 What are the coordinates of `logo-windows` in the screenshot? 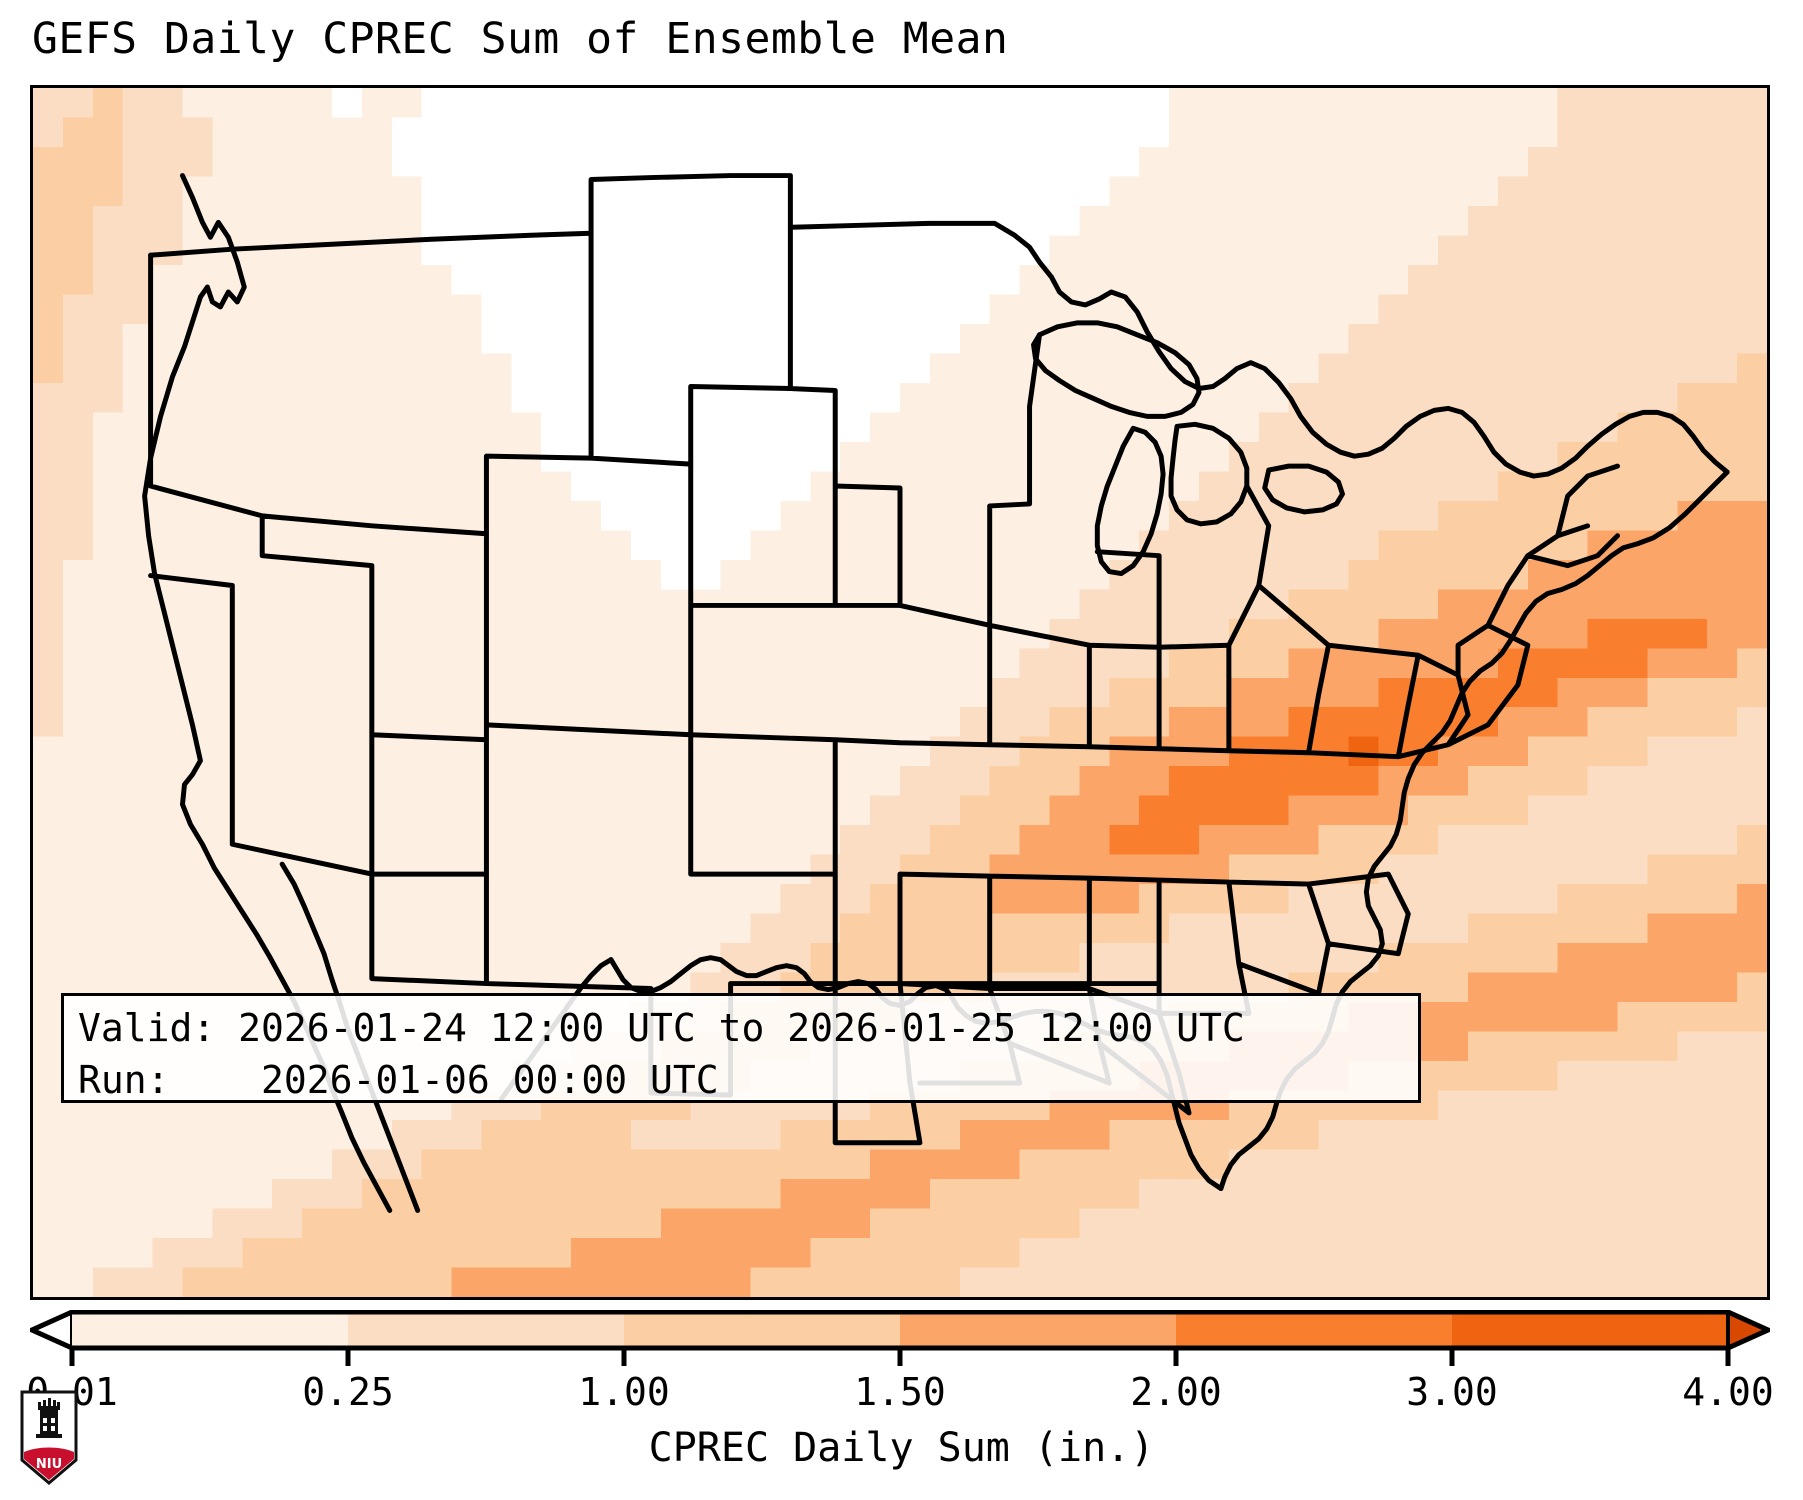 It's located at (49, 1424).